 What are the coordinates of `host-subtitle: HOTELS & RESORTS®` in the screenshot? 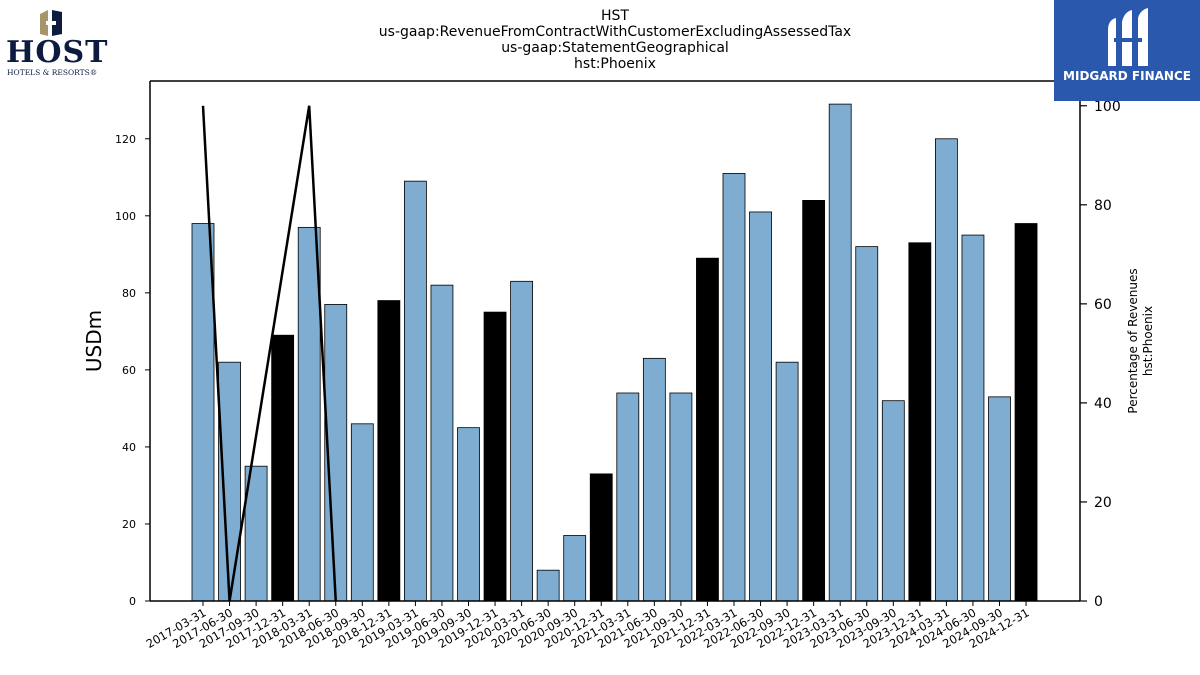 It's located at (52, 72).